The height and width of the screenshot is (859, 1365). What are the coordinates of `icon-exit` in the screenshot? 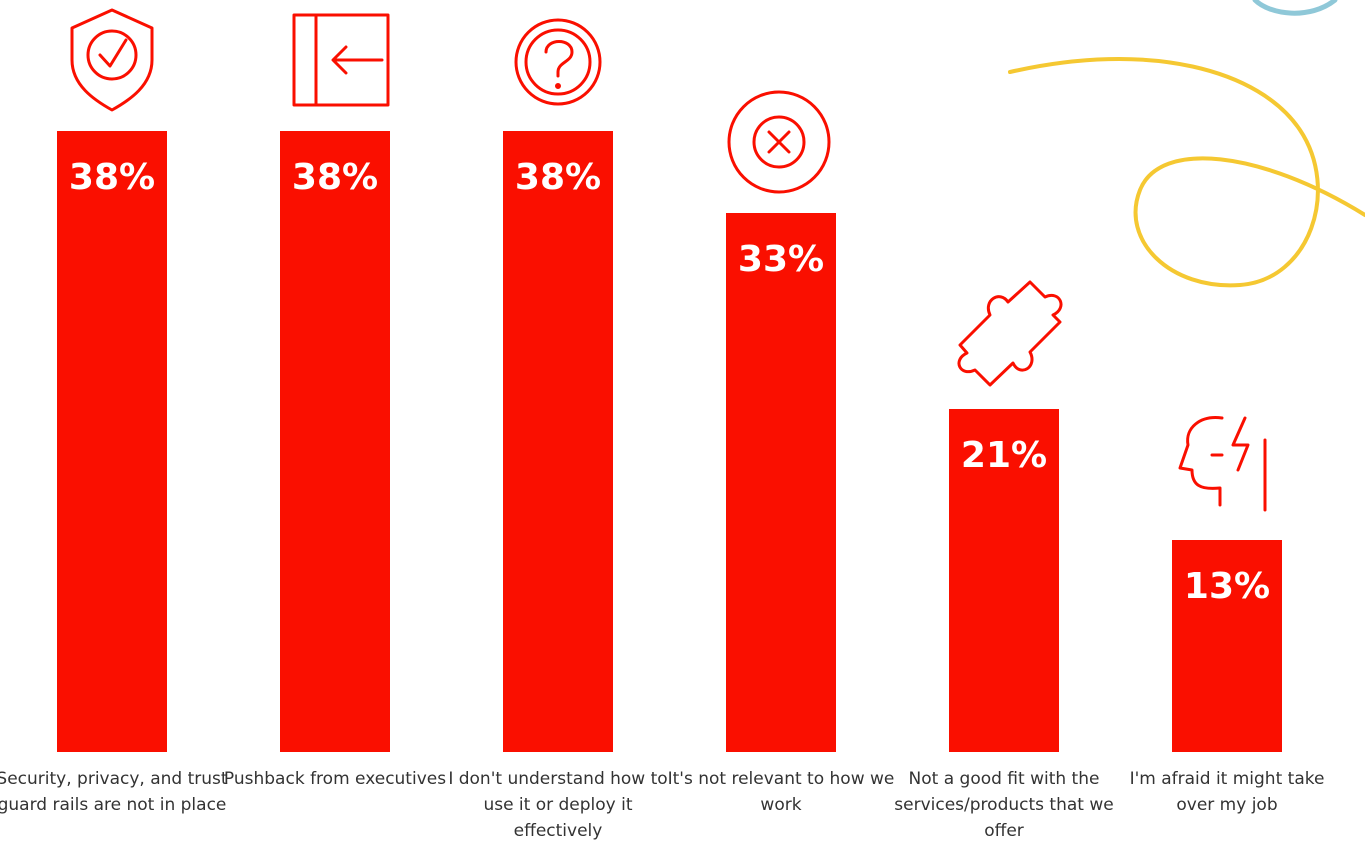 It's located at (341, 60).